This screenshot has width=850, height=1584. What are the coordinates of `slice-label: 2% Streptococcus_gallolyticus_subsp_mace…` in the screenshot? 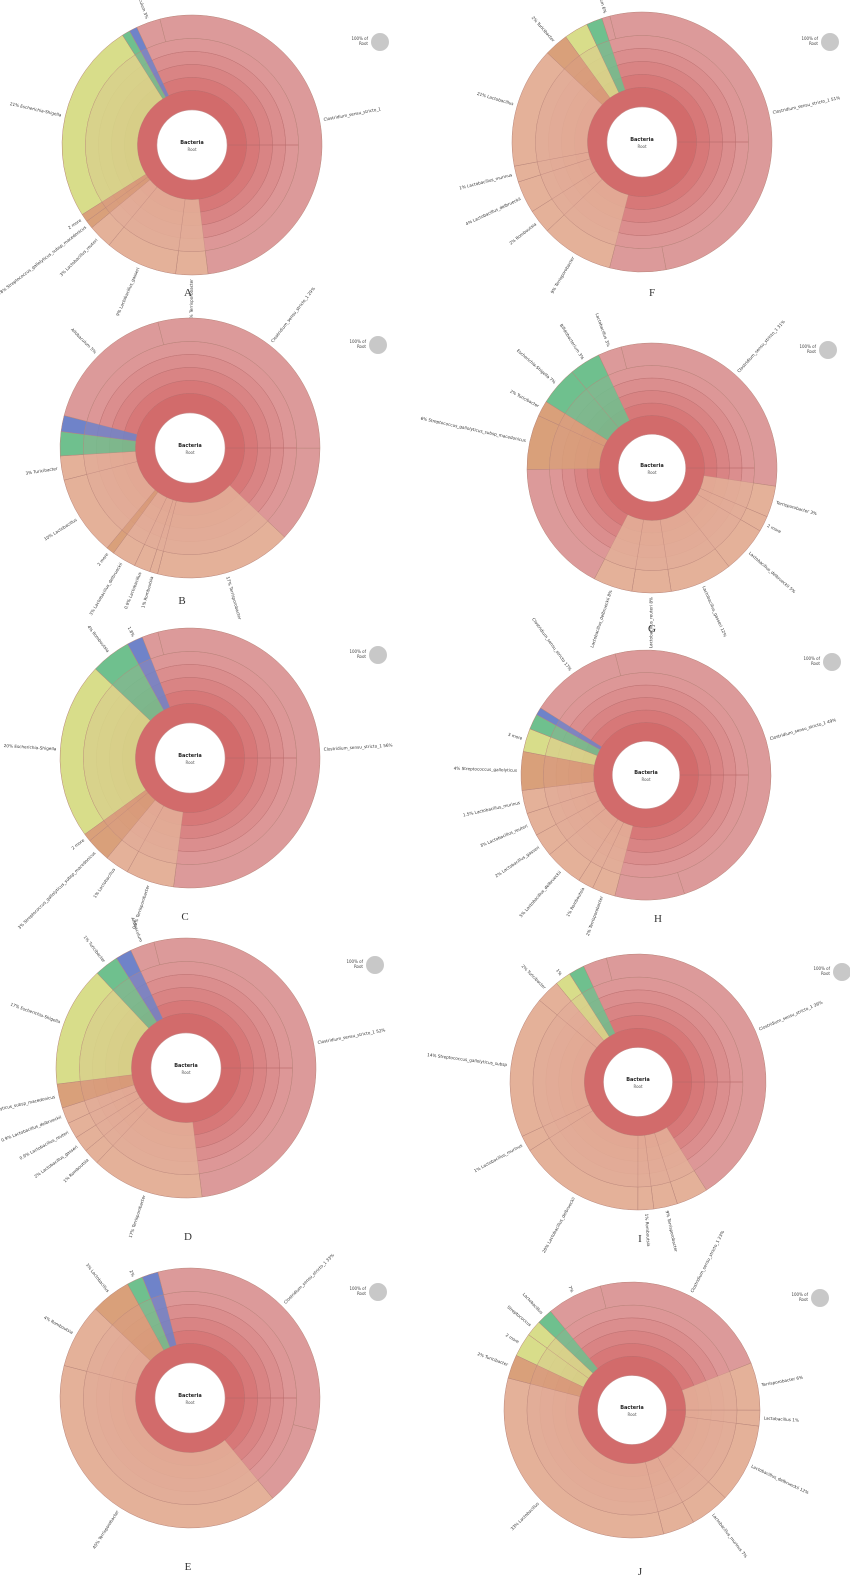 It's located at (28, 1108).